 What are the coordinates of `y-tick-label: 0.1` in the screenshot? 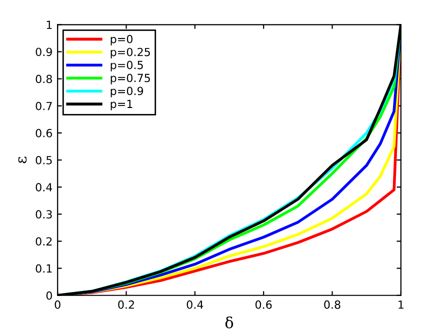 It's located at (44, 268).